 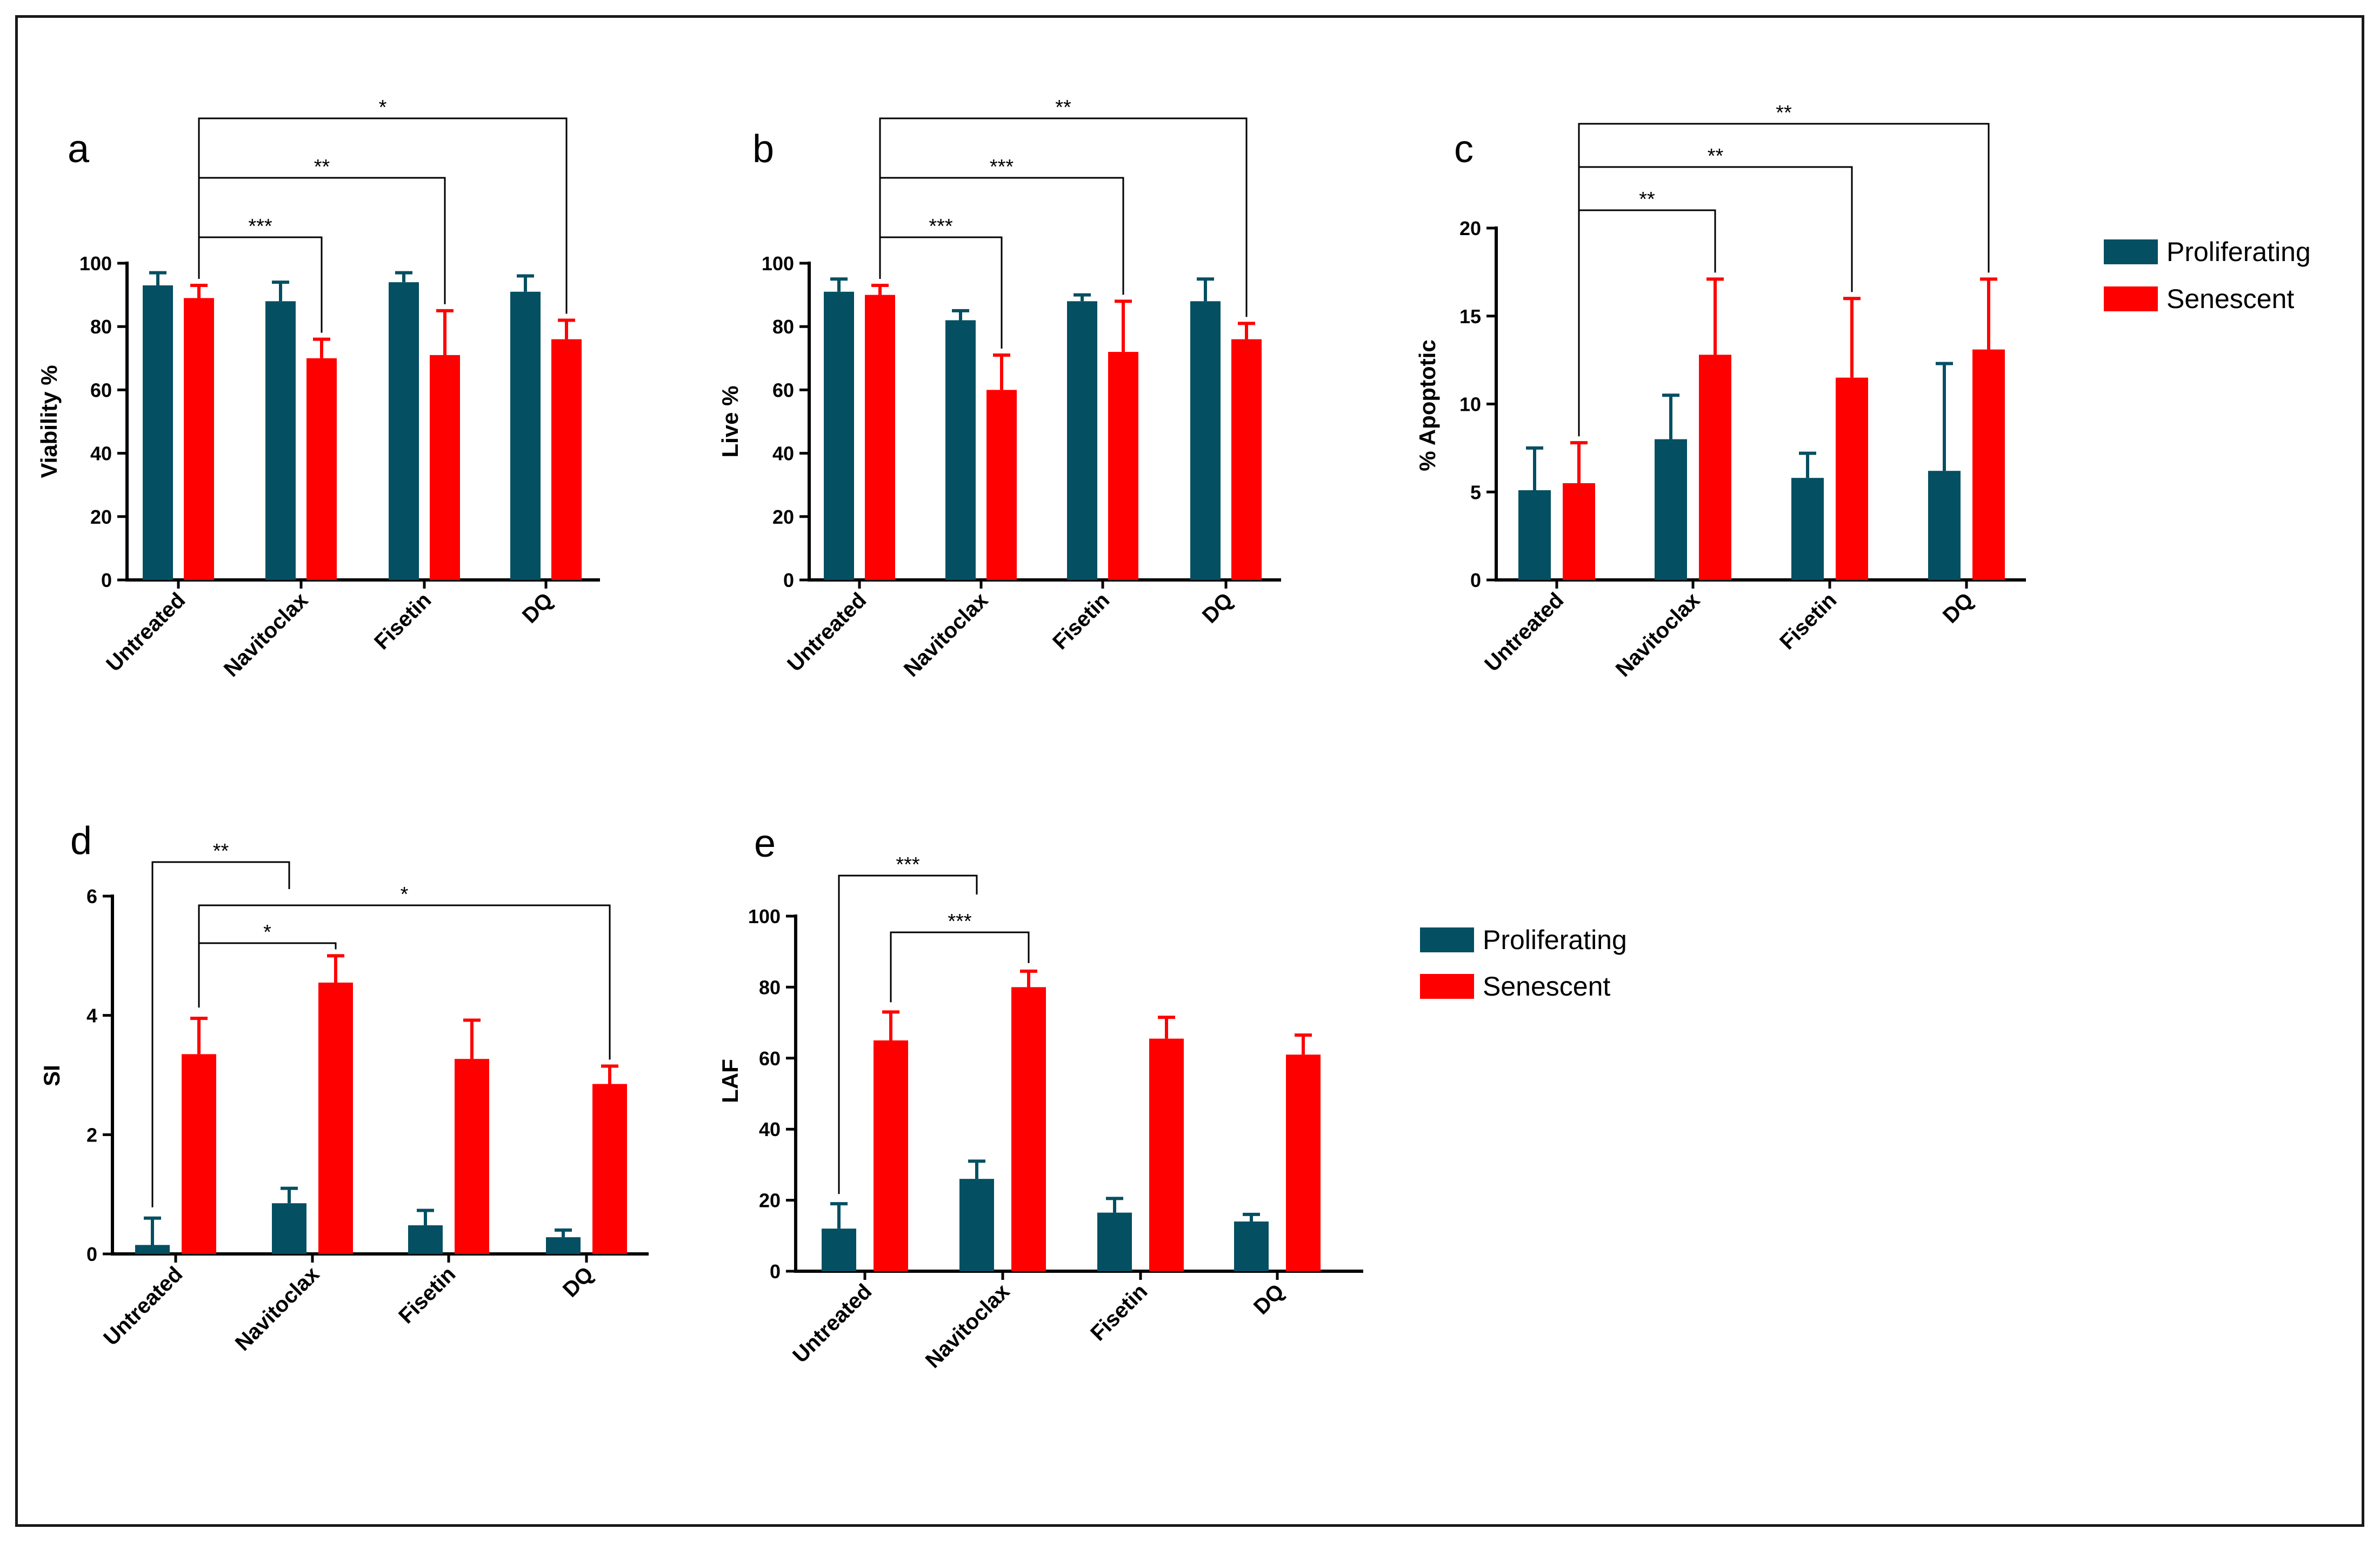 I want to click on panel-label-a: a, so click(x=79, y=149).